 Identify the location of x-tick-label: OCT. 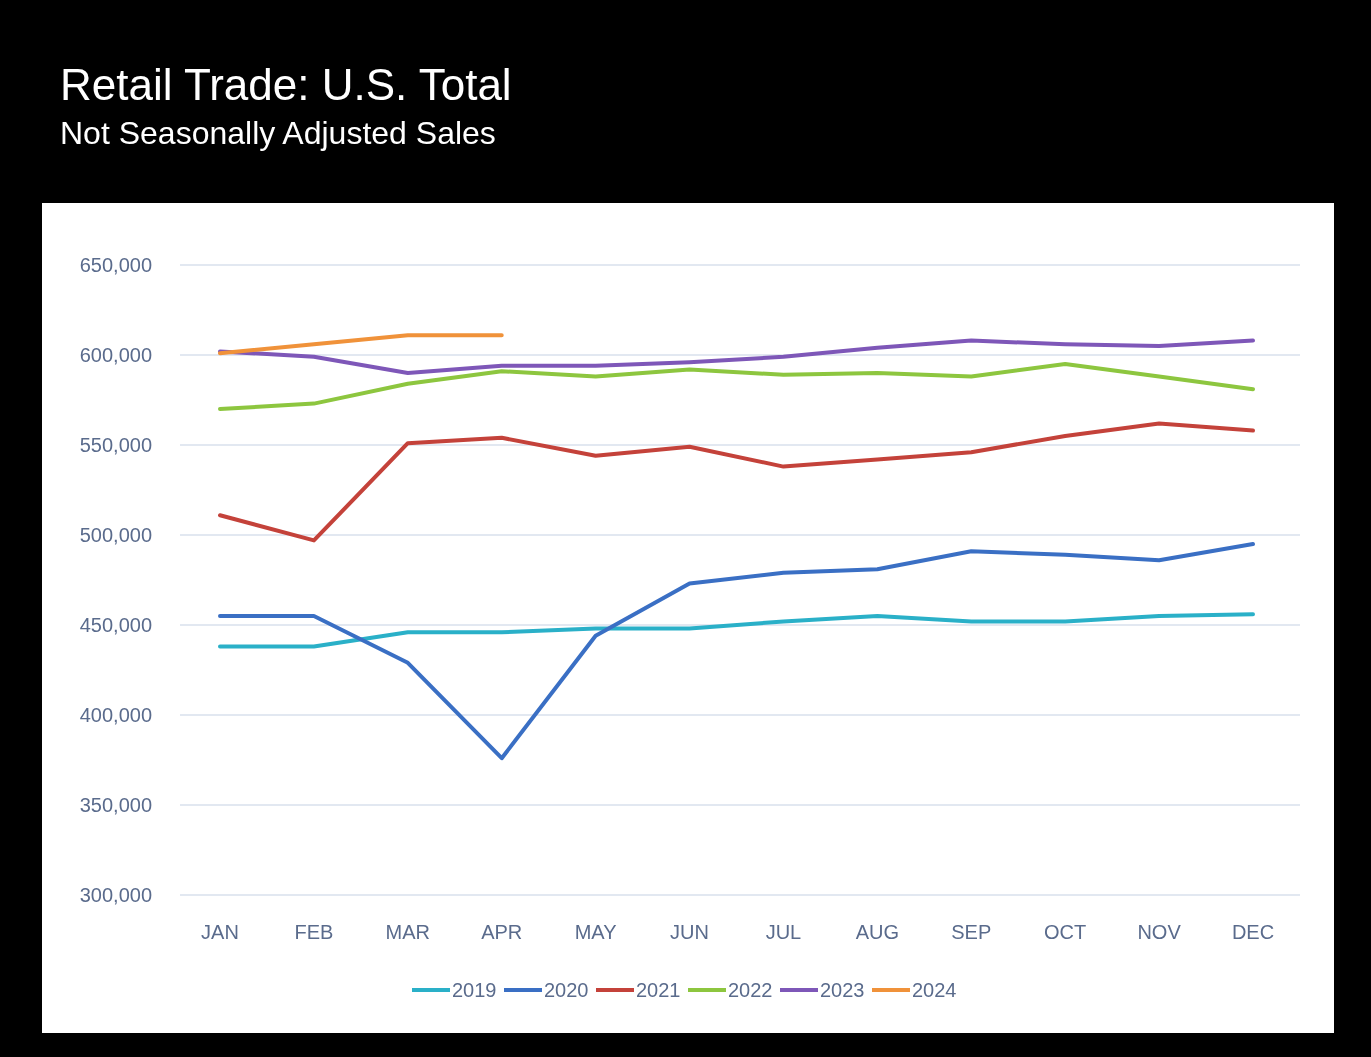
(1065, 932).